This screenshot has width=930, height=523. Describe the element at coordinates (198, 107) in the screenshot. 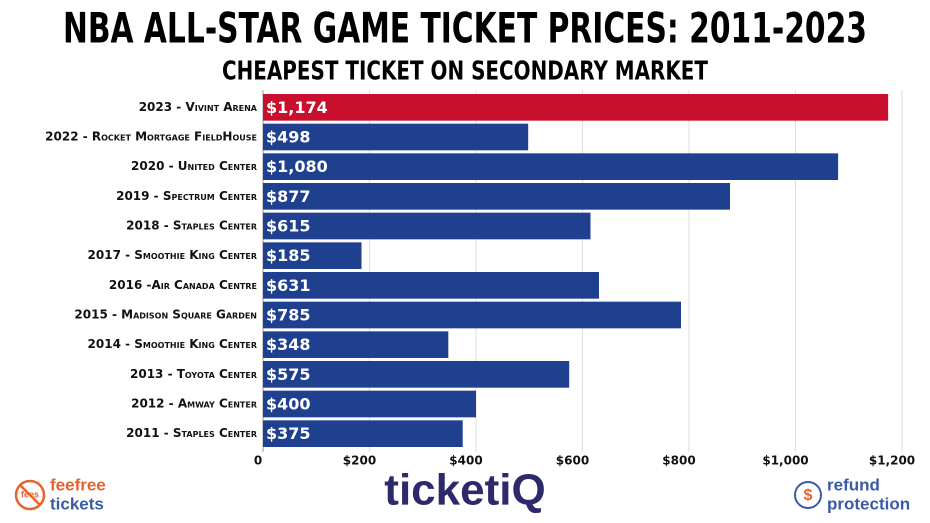

I see `y-tick-label: 2023 - Vivint Arena` at that location.